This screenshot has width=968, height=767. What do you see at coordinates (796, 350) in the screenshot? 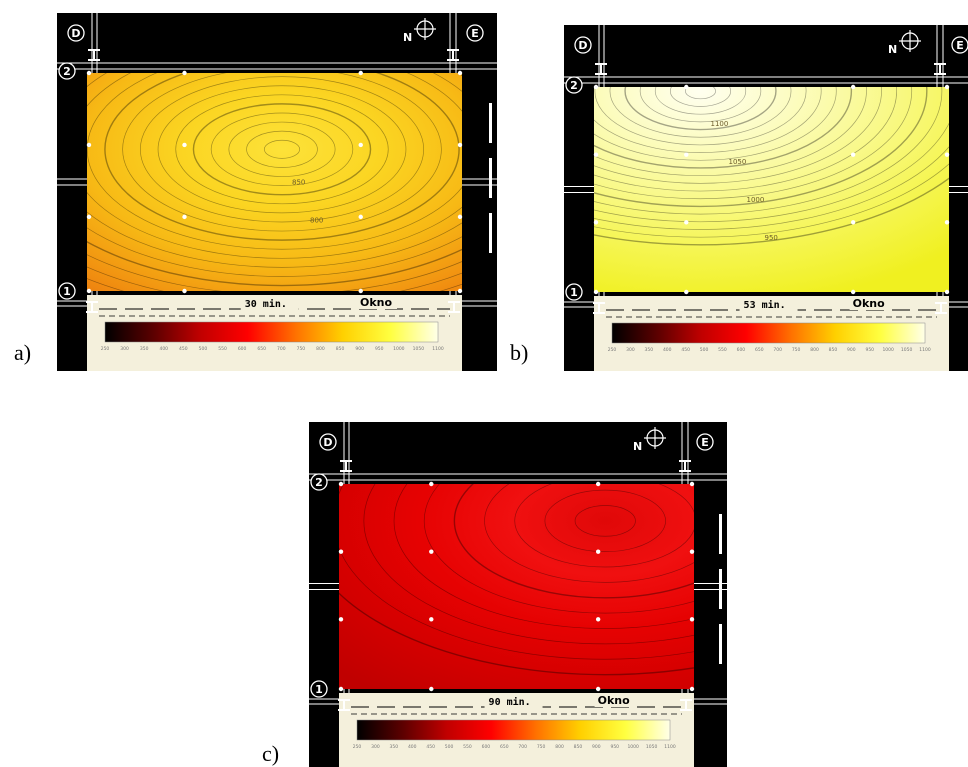
I see `colorbar-tick-label: 750` at bounding box center [796, 350].